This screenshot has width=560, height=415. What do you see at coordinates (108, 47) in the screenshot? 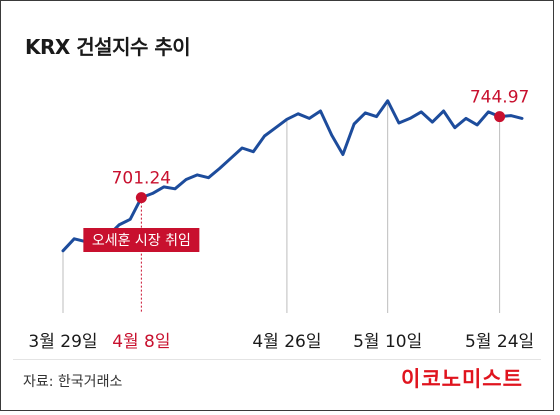
I see `chart-title: KRX 건설지수 추이` at bounding box center [108, 47].